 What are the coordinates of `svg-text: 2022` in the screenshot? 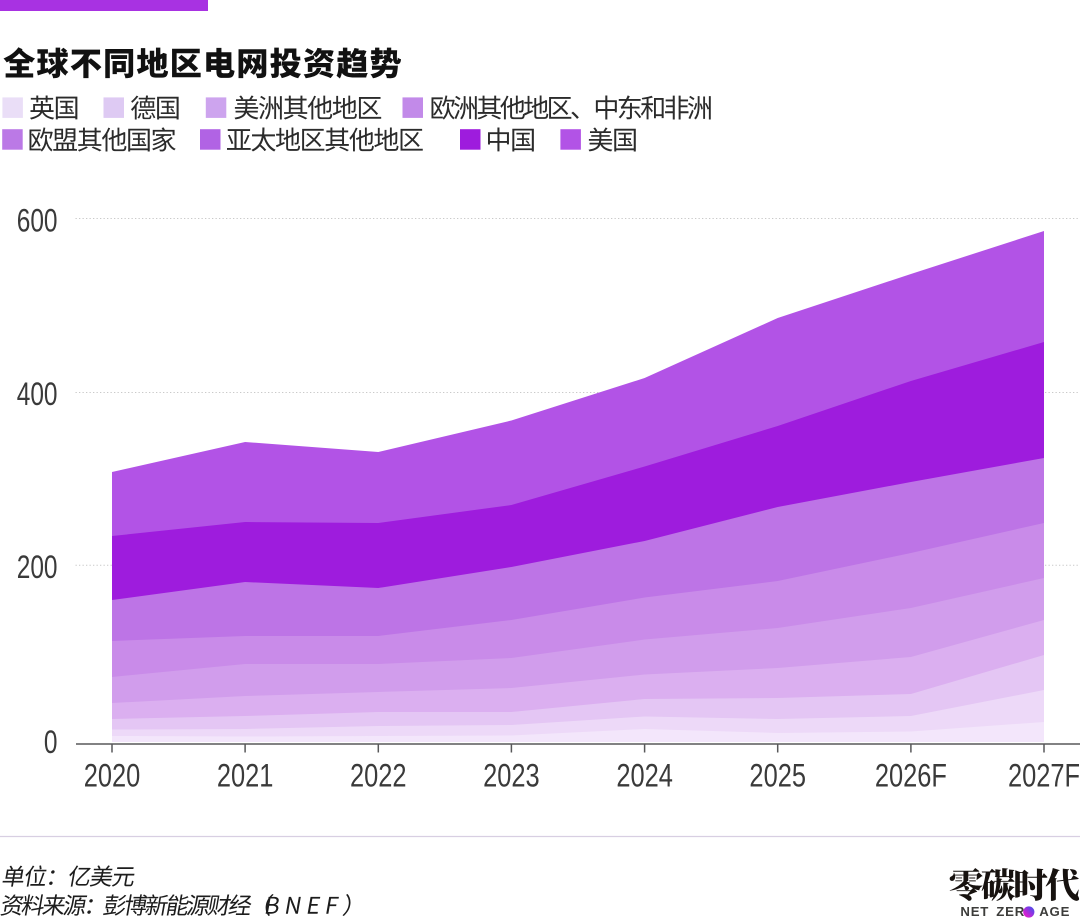 It's located at (378, 777).